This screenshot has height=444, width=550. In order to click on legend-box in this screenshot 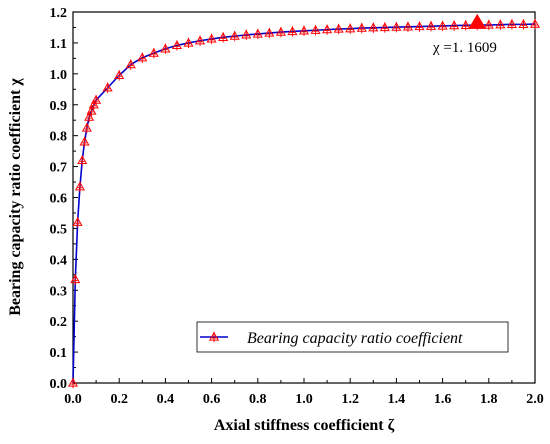, I will do `click(352, 337)`.